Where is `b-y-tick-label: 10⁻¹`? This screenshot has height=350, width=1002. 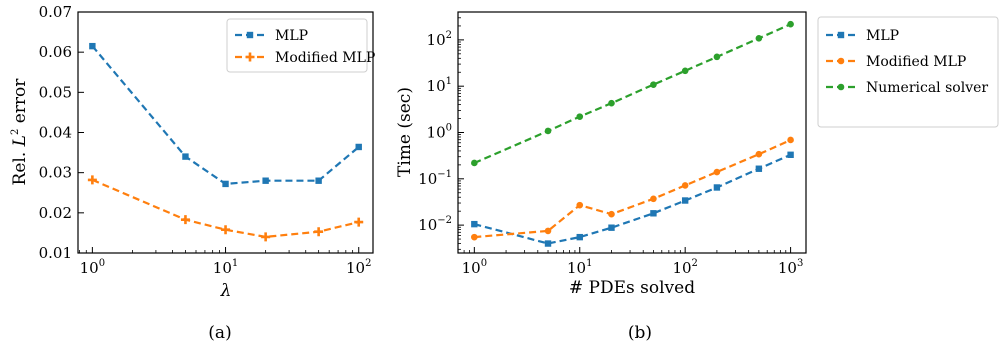 b-y-tick-label: 10⁻¹ is located at coordinates (435, 178).